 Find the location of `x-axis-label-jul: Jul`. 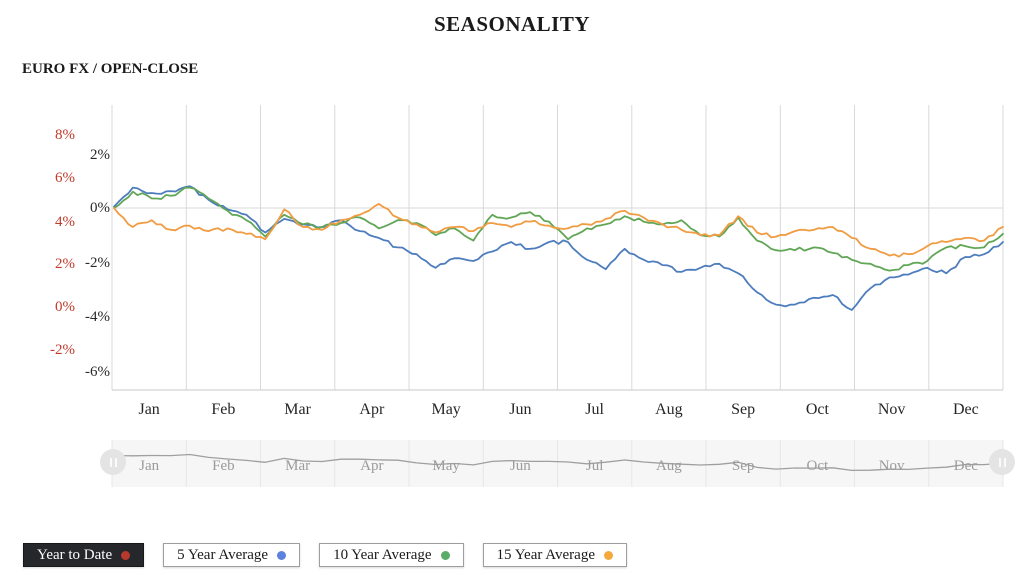

x-axis-label-jul: Jul is located at coordinates (594, 409).